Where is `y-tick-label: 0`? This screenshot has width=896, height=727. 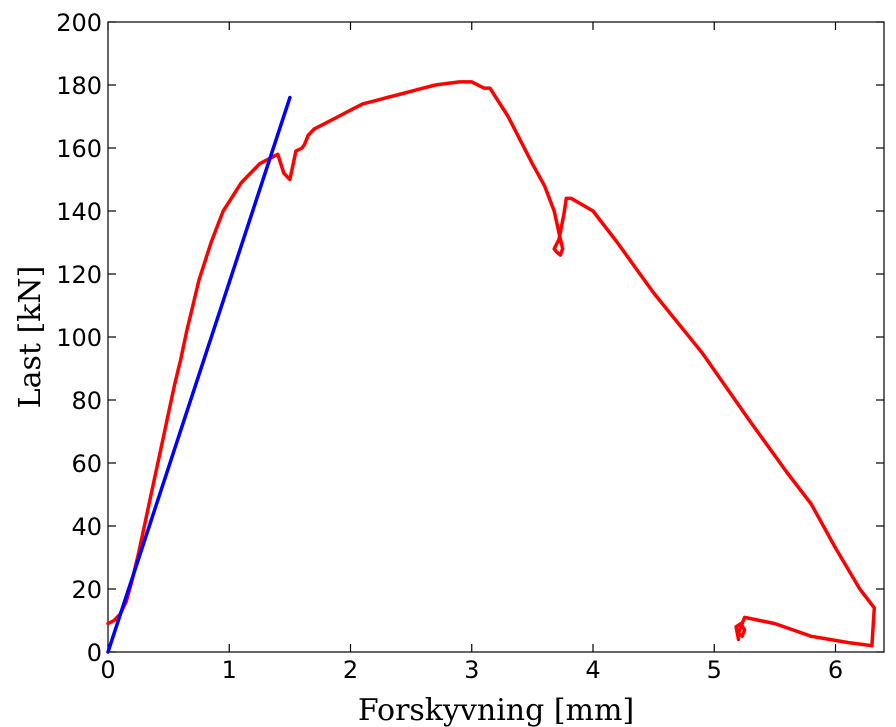
y-tick-label: 0 is located at coordinates (94, 653).